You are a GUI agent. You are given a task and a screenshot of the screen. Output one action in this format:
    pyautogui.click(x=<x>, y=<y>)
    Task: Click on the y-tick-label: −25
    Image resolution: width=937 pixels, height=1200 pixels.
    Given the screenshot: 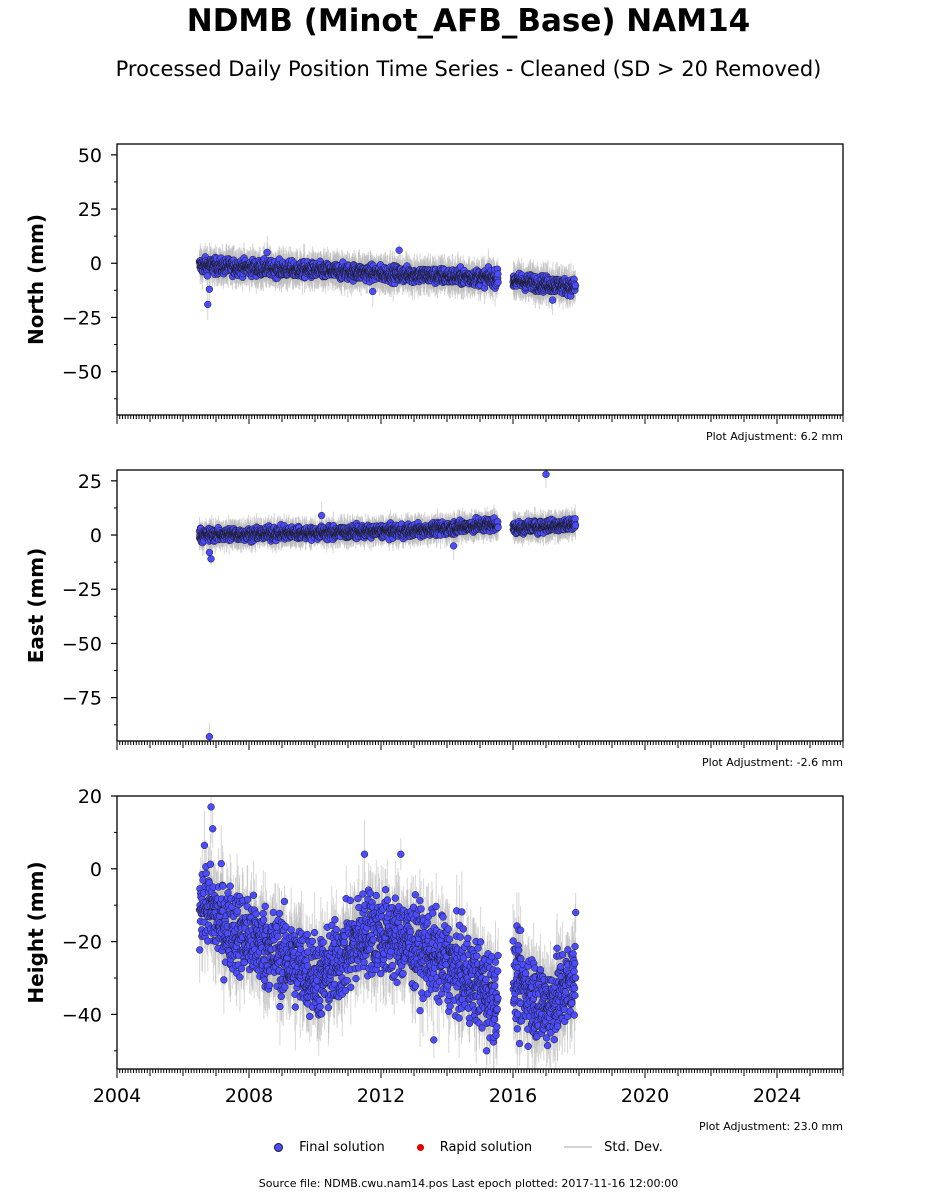 What is the action you would take?
    pyautogui.click(x=82, y=318)
    